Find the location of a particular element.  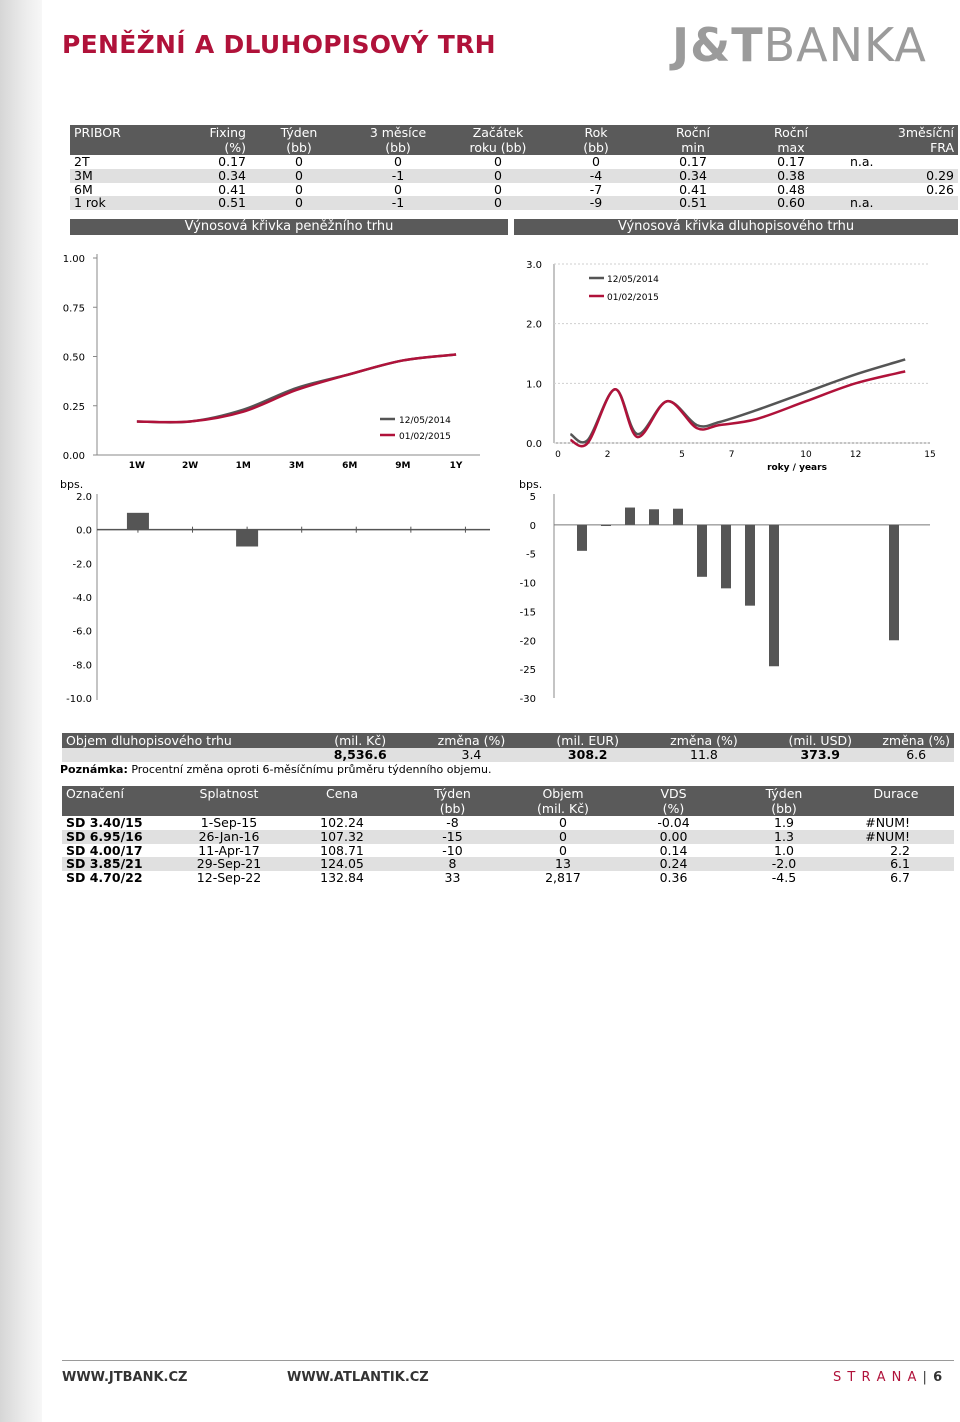

legend-label: 12/05/2014 is located at coordinates (633, 280).